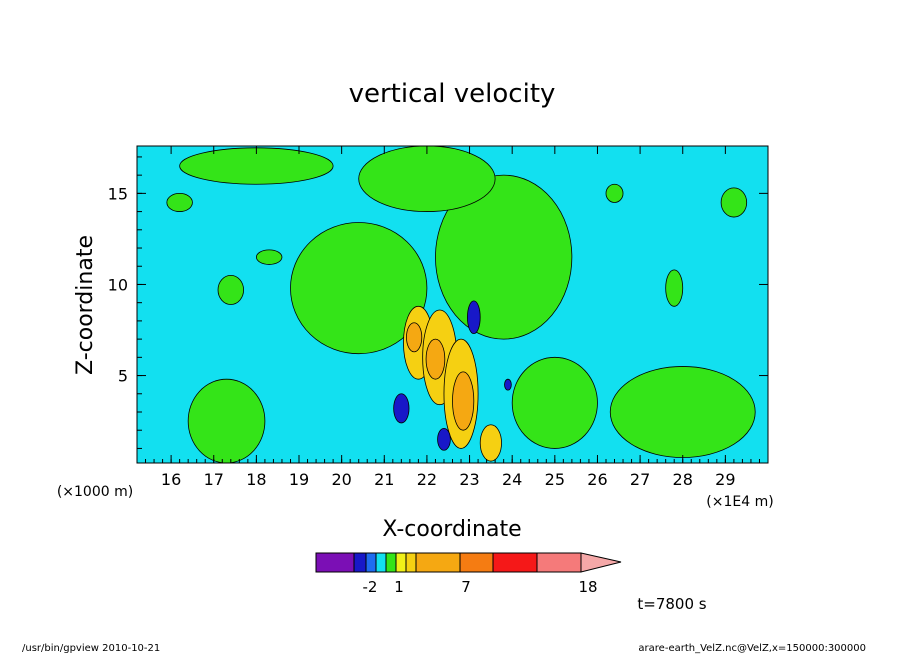  Describe the element at coordinates (118, 193) in the screenshot. I see `y-tick-label: 15` at that location.